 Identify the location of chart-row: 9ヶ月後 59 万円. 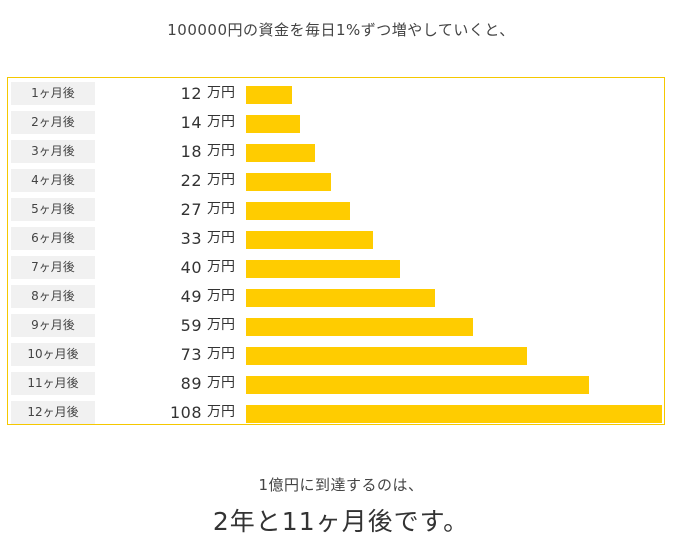
(336, 325).